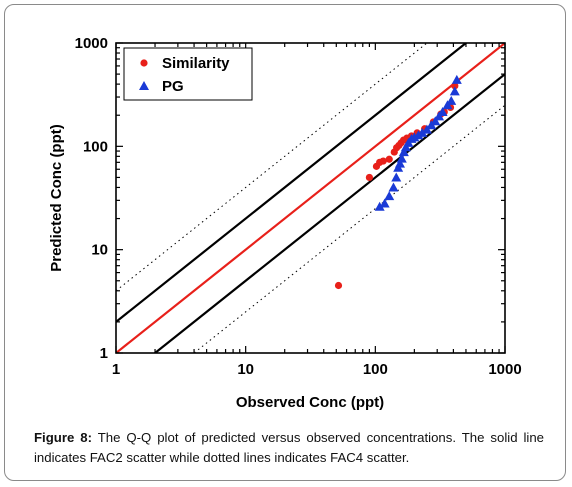 Image resolution: width=572 pixels, height=487 pixels. Describe the element at coordinates (104, 353) in the screenshot. I see `y-tick-label: 1` at that location.